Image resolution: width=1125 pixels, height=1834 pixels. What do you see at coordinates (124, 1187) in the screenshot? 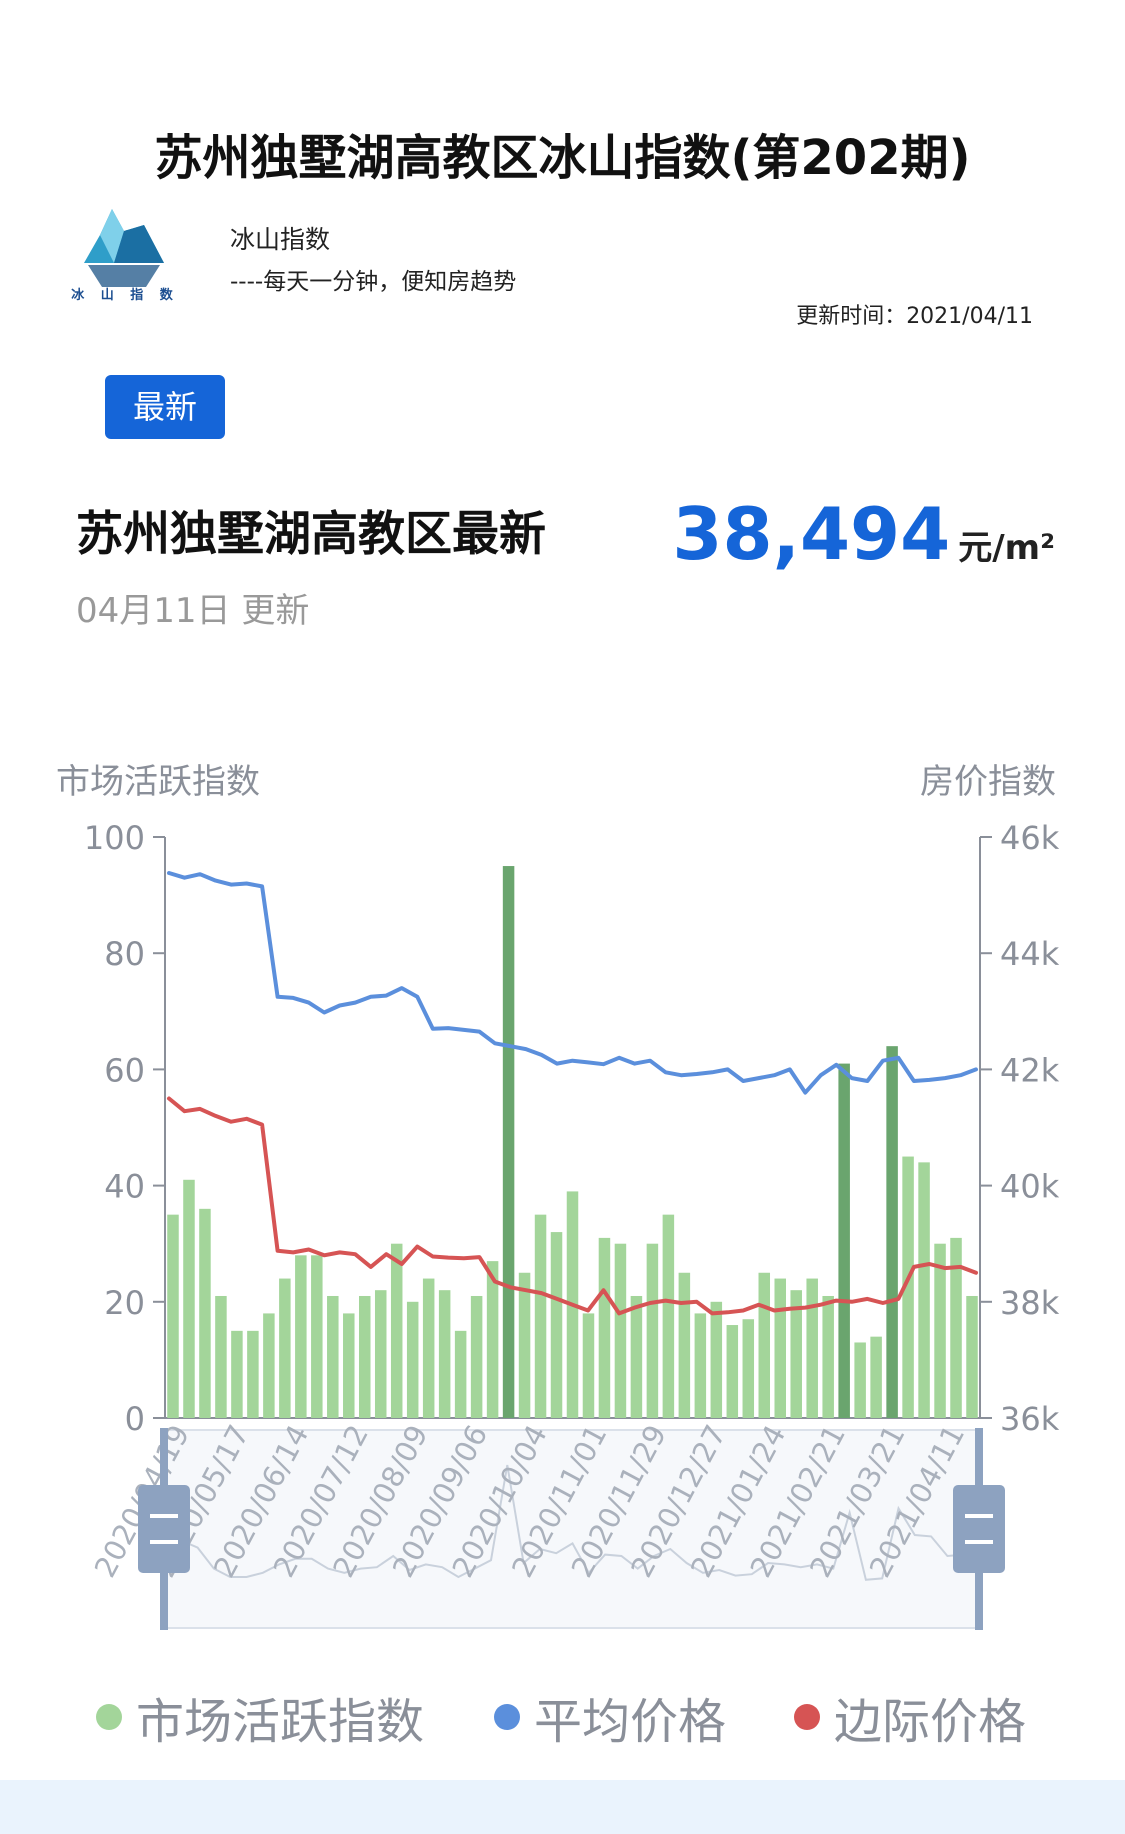
I see `left-tick-label: 40` at bounding box center [124, 1187].